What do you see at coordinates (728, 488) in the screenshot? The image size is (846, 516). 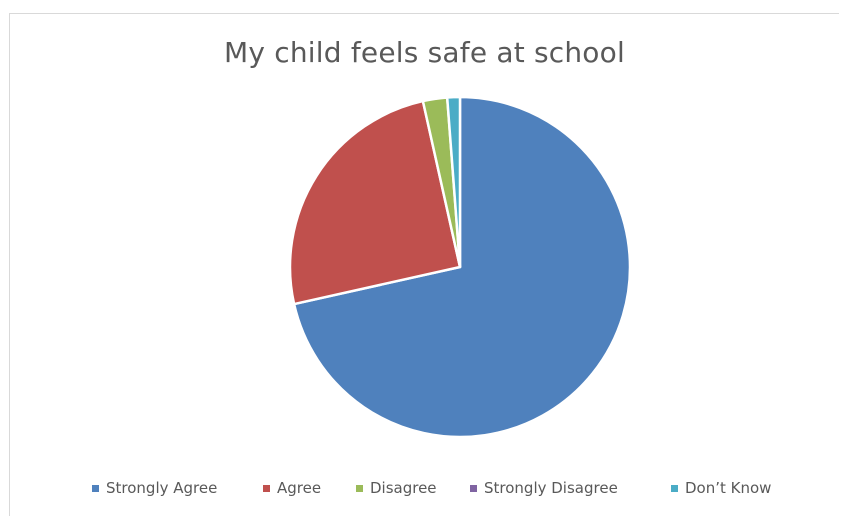 I see `legend-label: Don’t Know` at bounding box center [728, 488].